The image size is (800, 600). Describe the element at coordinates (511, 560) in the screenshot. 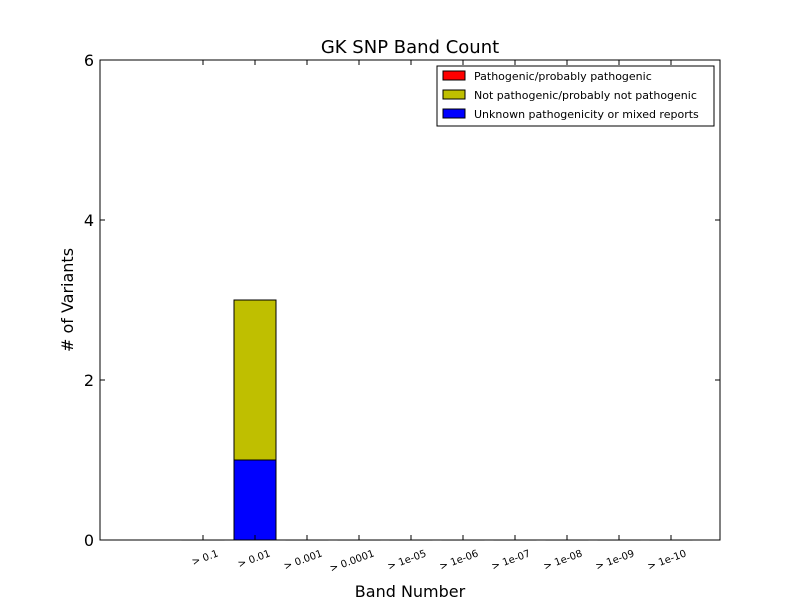

I see `x-tick-label: > 1e-07` at that location.